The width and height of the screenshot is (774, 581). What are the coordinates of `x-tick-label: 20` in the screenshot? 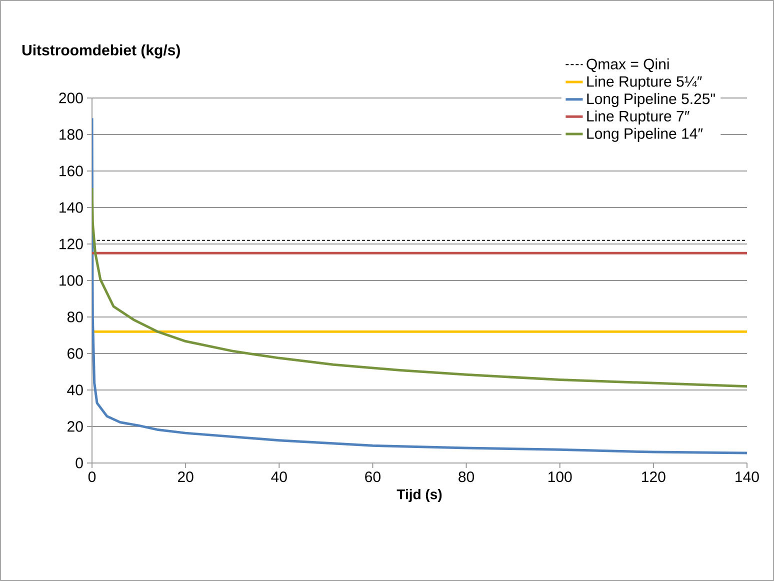 It's located at (186, 477).